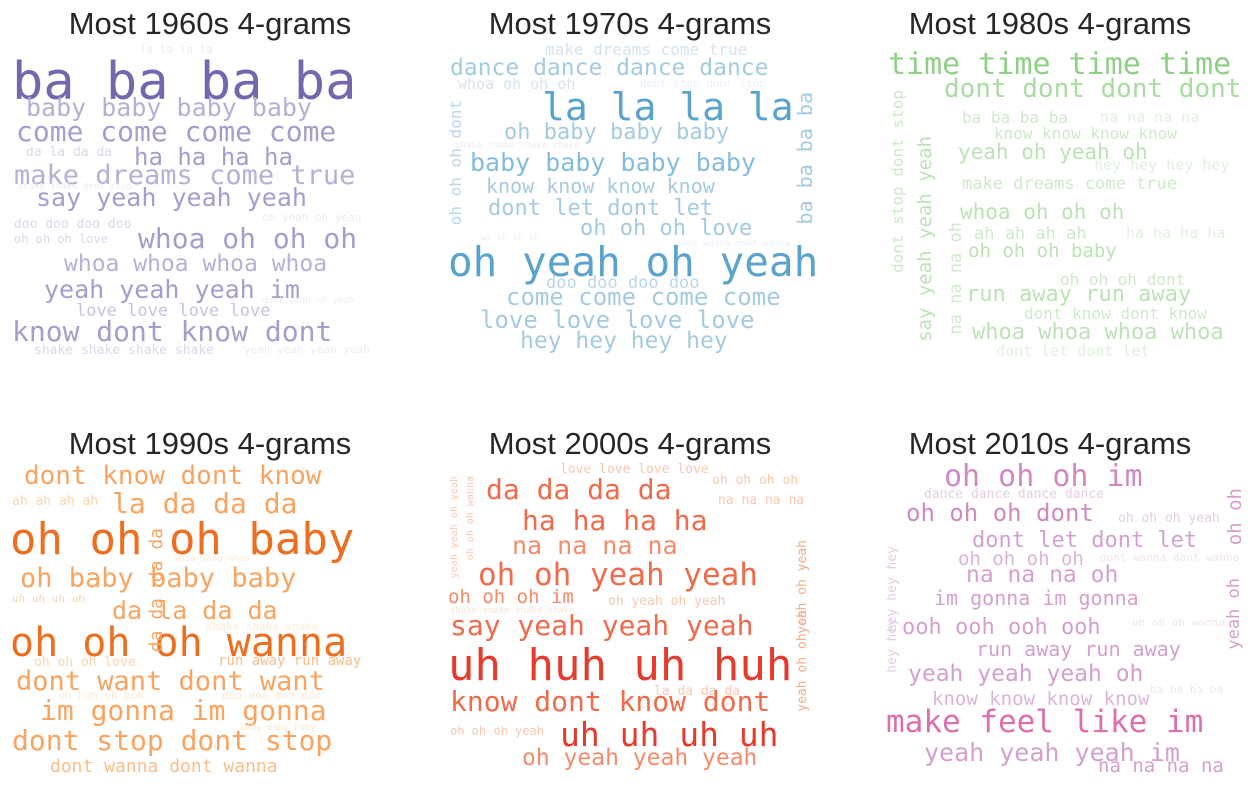 This screenshot has width=1260, height=785. Describe the element at coordinates (956, 278) in the screenshot. I see `vertical-word: na na na oh` at that location.